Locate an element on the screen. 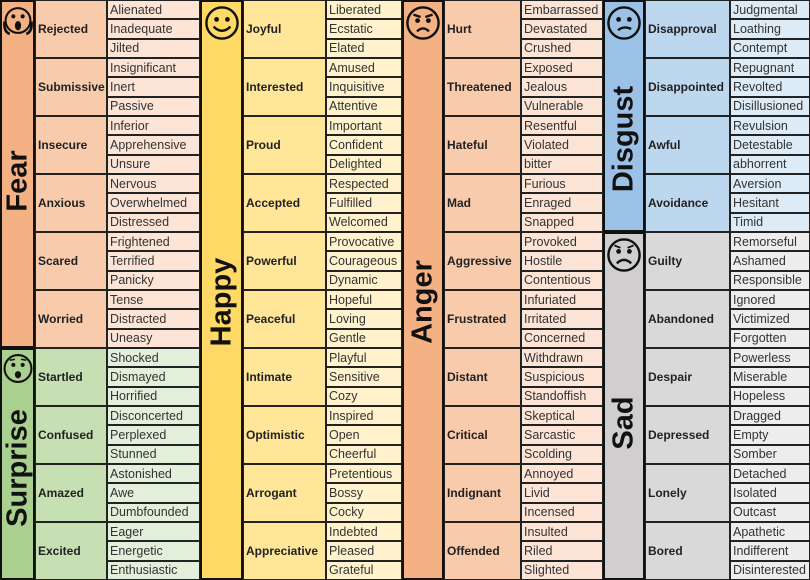 The width and height of the screenshot is (810, 580). secondary-emotion: Joyful is located at coordinates (284, 29).